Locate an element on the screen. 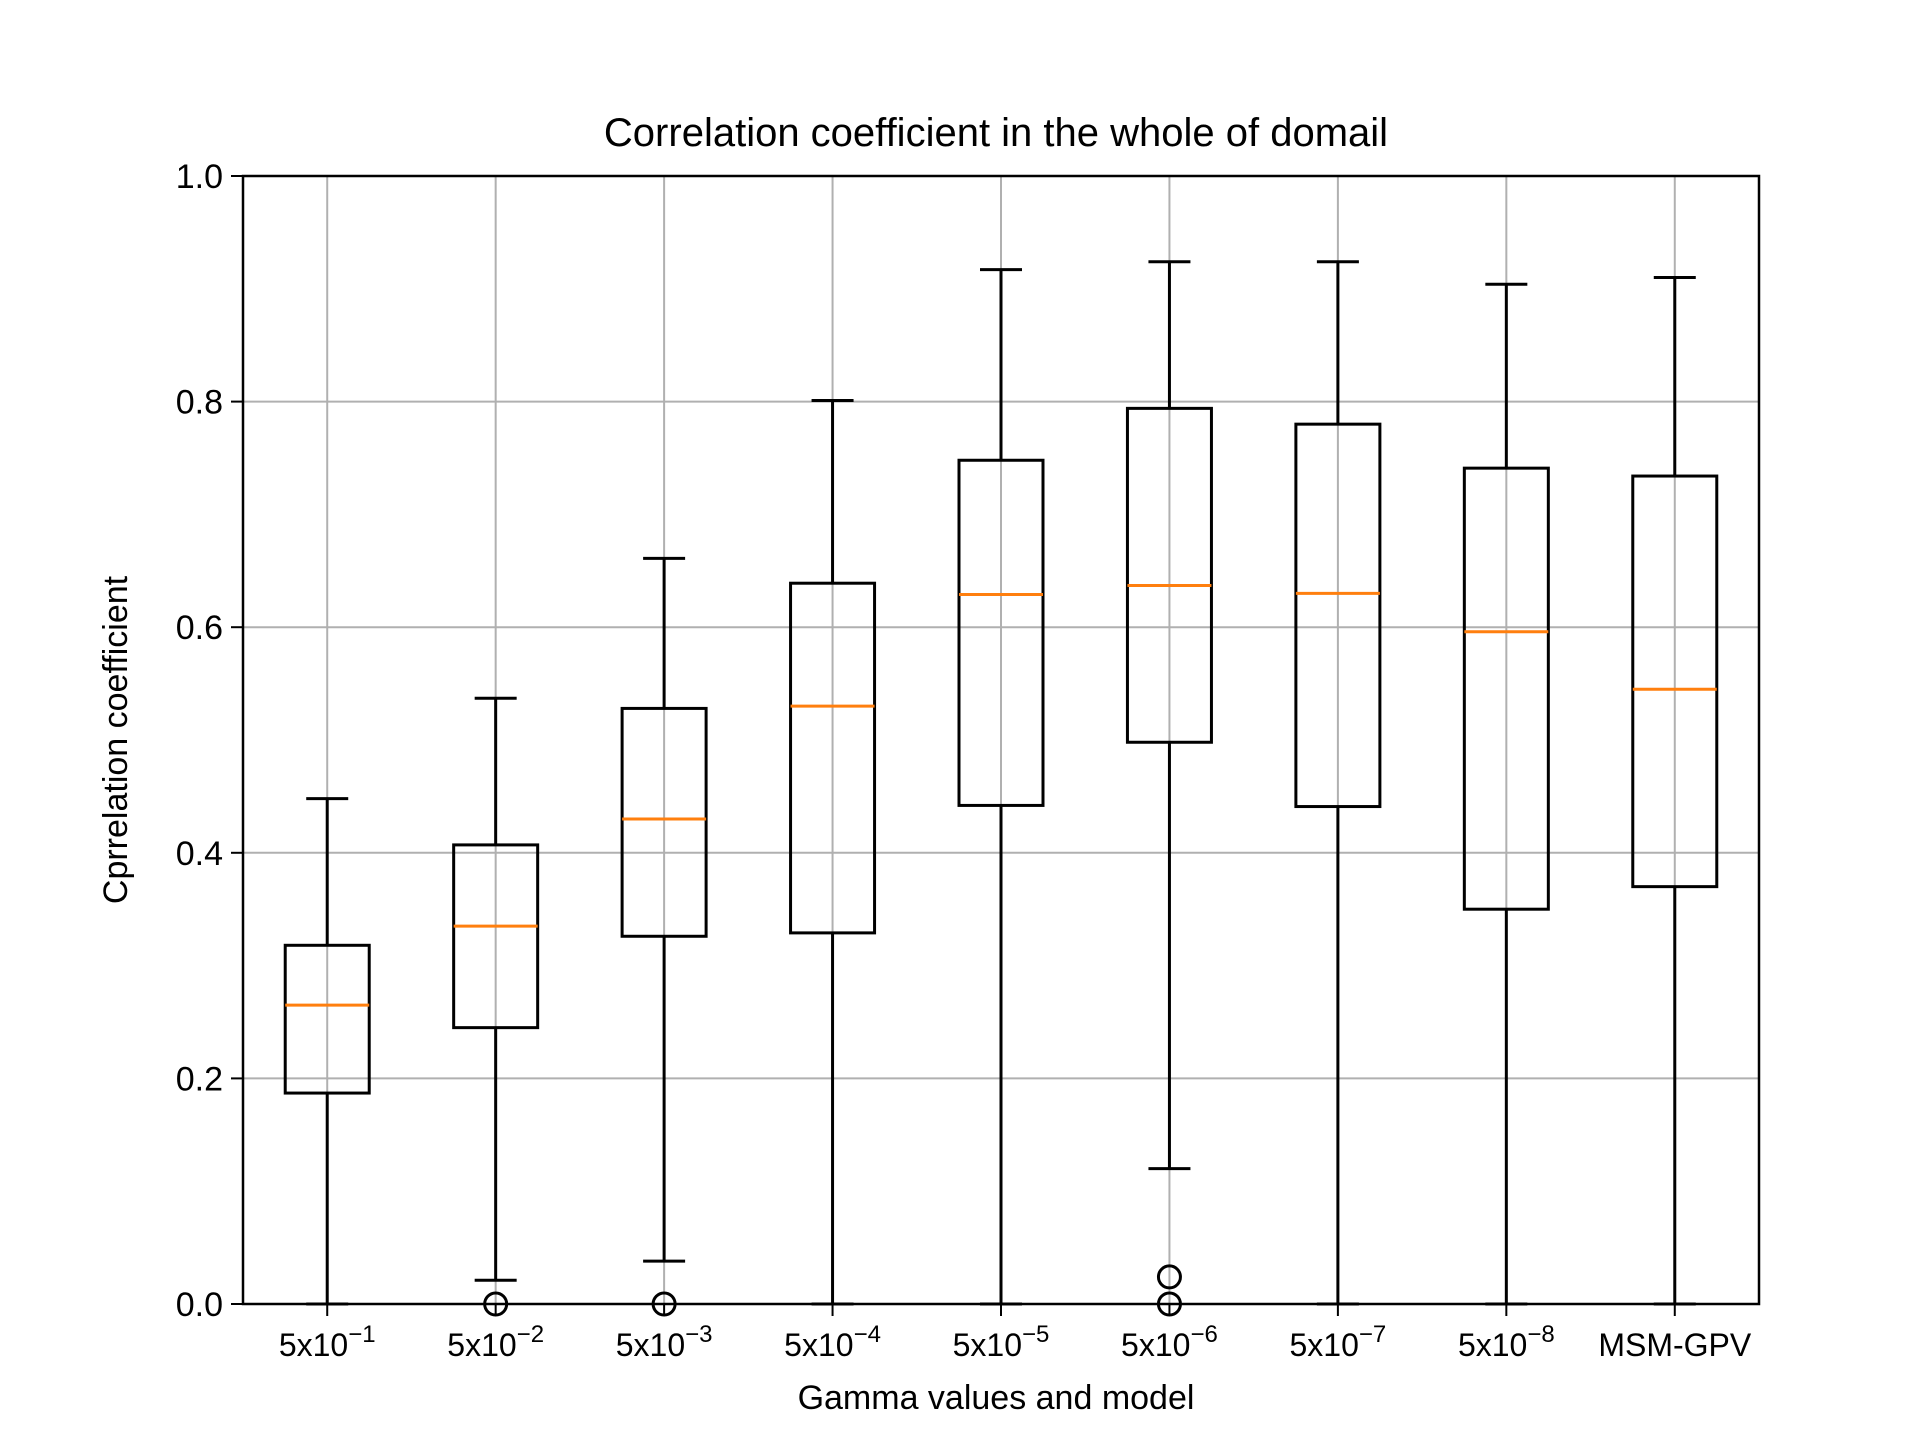 The width and height of the screenshot is (1920, 1445). x-tick-label: MSM-GPV is located at coordinates (1675, 1345).